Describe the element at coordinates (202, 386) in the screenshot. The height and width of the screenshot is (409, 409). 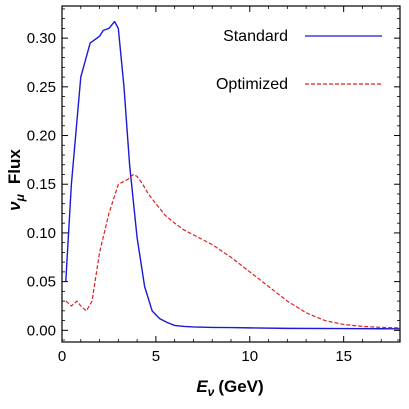
I see `x-axis-symbol: E` at that location.